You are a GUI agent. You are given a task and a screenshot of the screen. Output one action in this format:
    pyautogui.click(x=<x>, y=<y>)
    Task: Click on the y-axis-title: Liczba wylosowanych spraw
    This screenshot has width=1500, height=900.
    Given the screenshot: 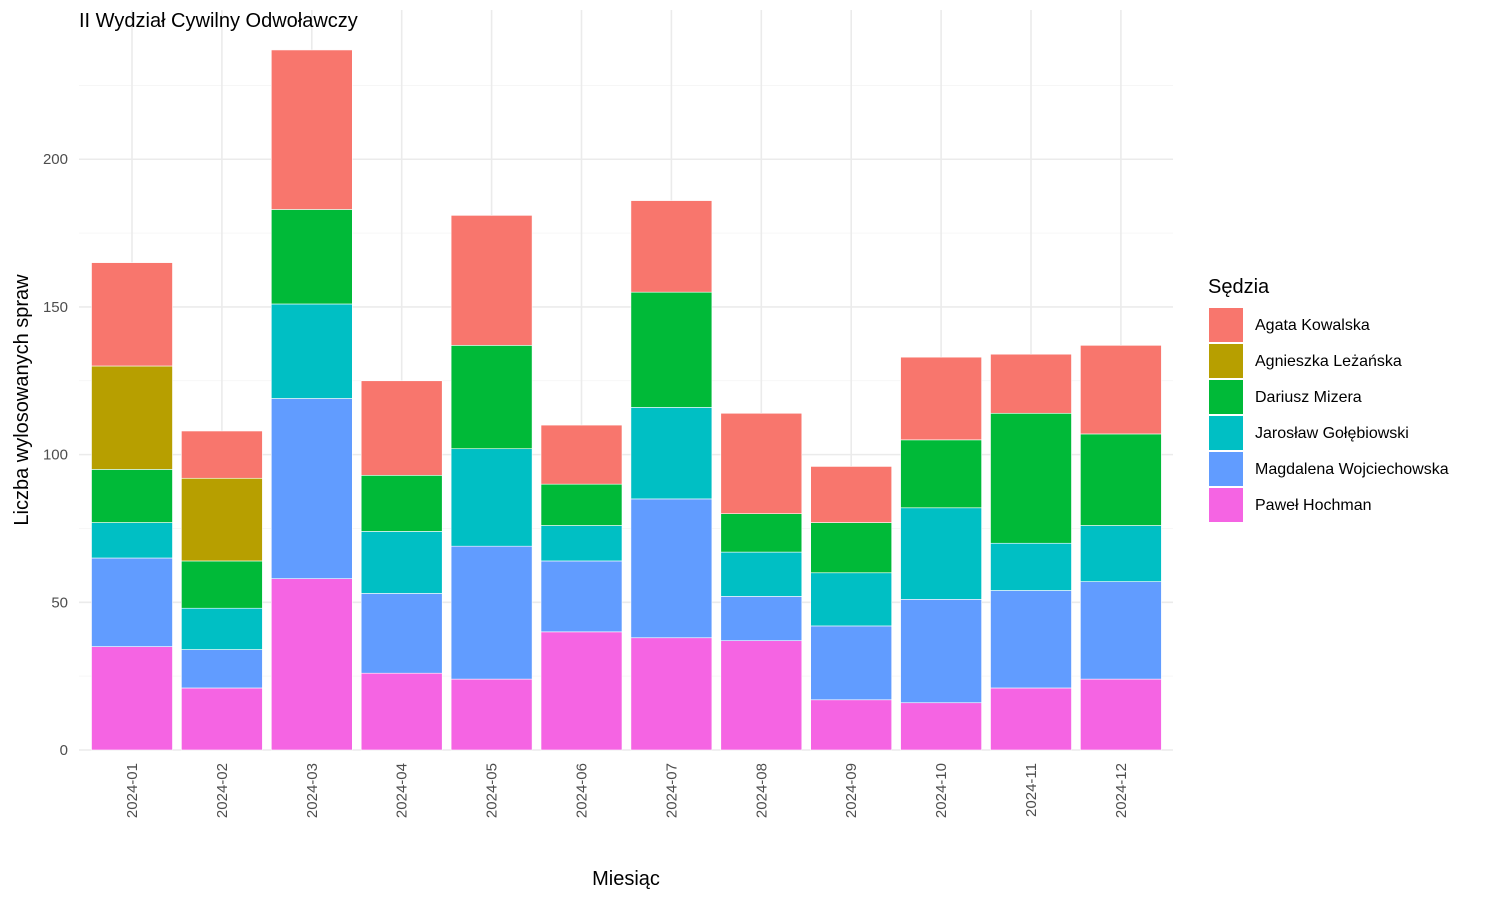 What is the action you would take?
    pyautogui.click(x=22, y=400)
    